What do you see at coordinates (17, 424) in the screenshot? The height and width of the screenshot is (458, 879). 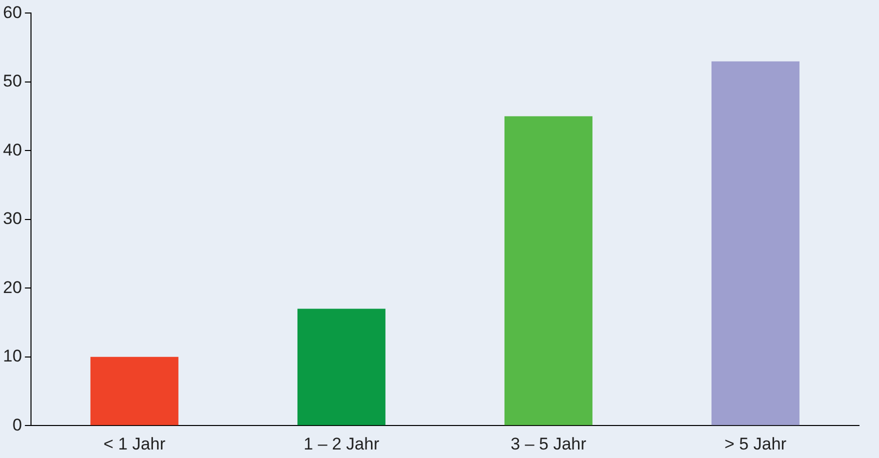 I see `y-tick-label: 0` at bounding box center [17, 424].